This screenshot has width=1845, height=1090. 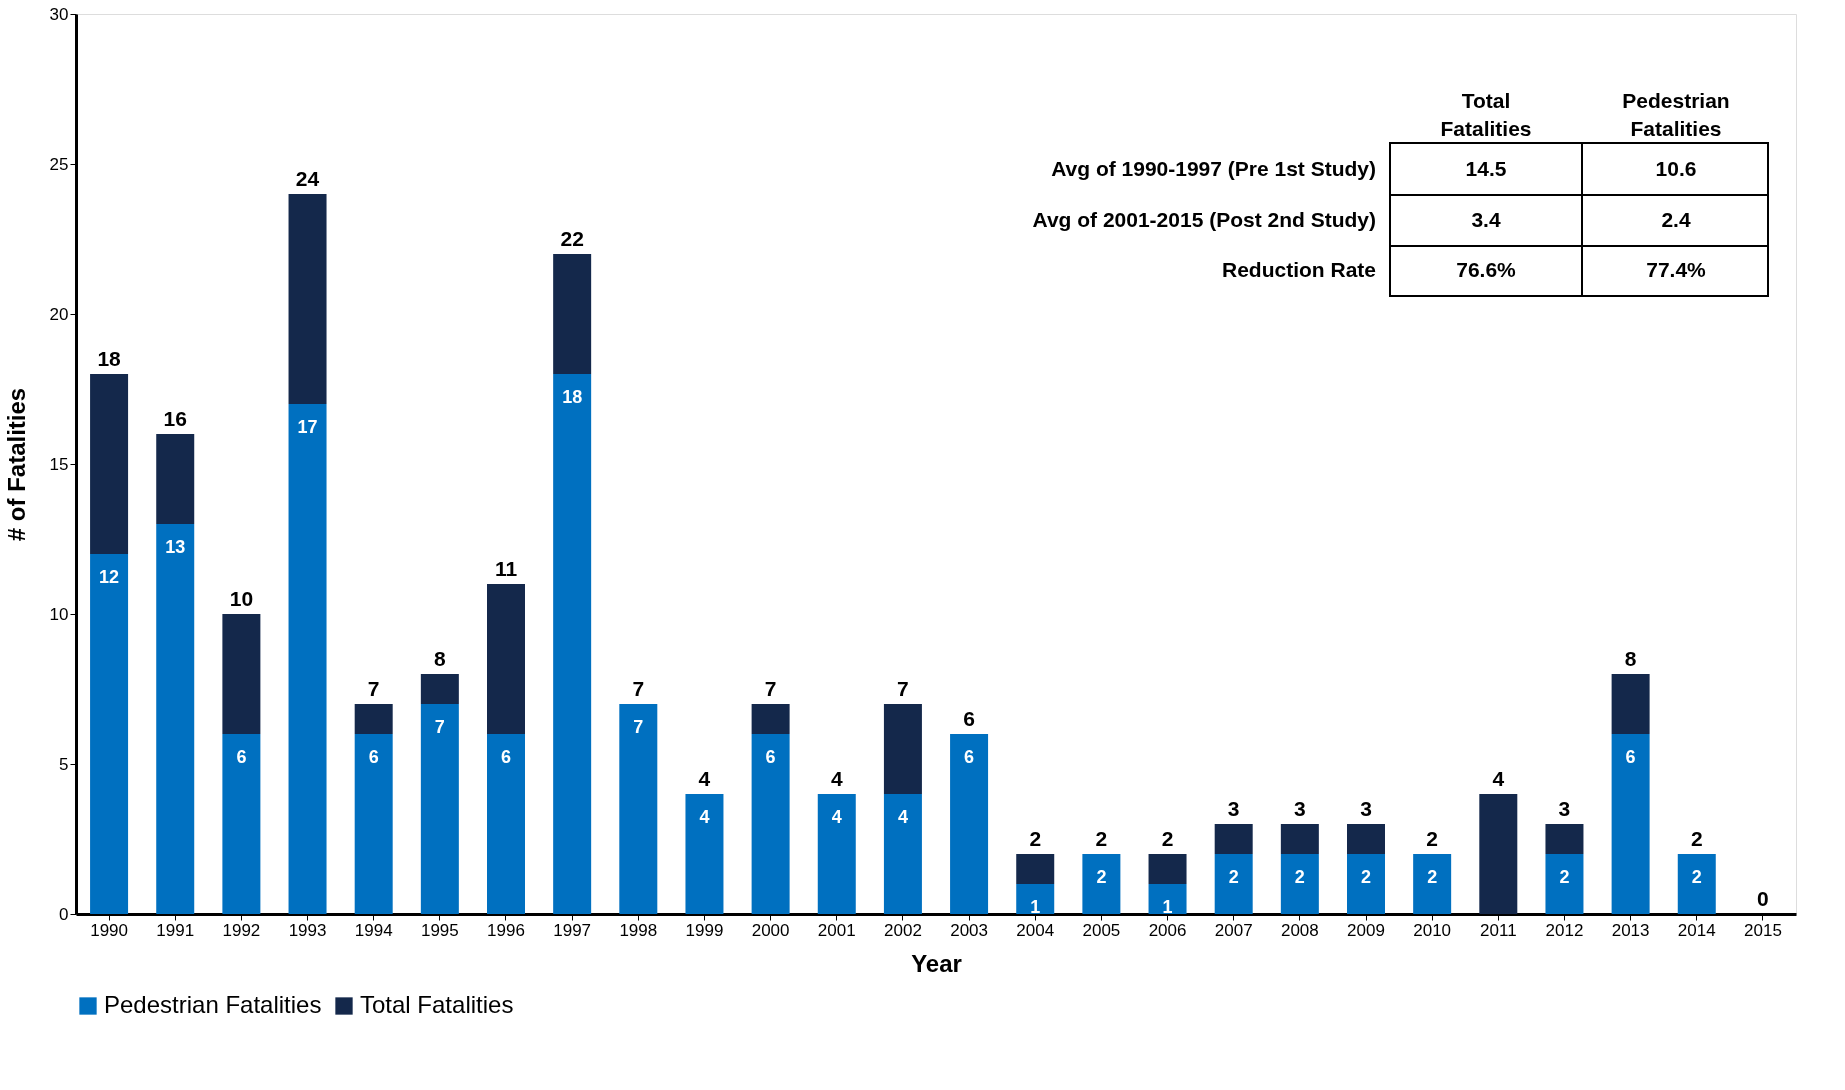 I want to click on total-label: 6, so click(x=969, y=718).